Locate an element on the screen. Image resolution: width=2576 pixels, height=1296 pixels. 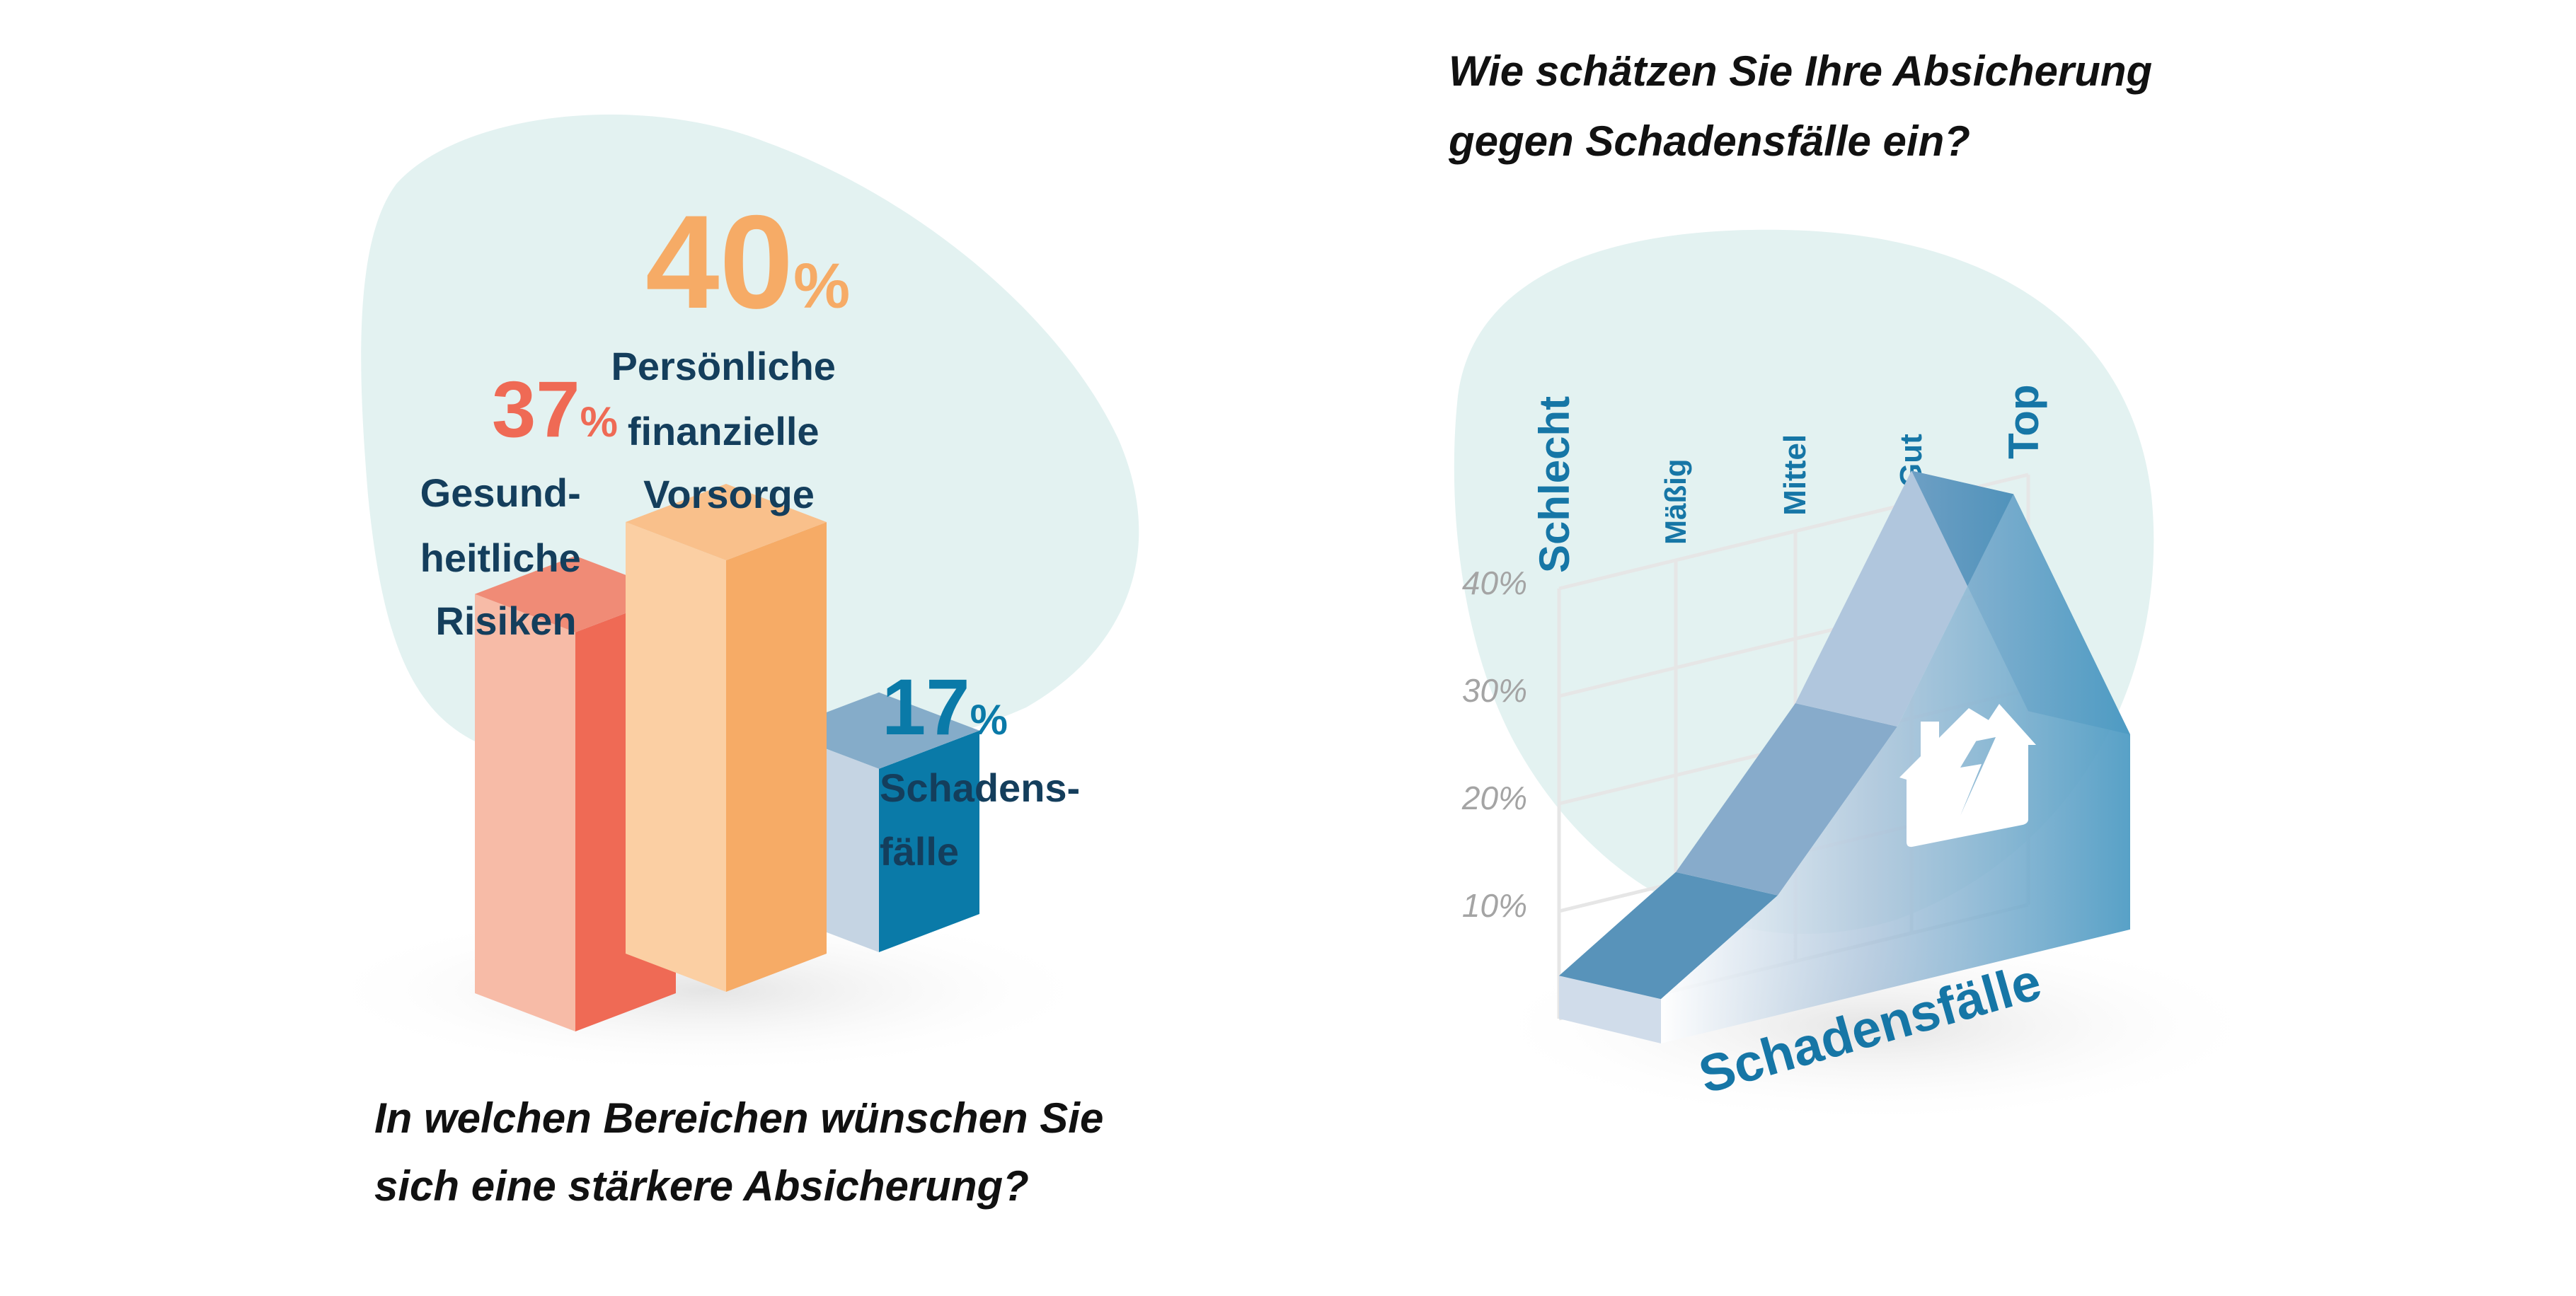
bar-value-health: 37% is located at coordinates (555, 409).